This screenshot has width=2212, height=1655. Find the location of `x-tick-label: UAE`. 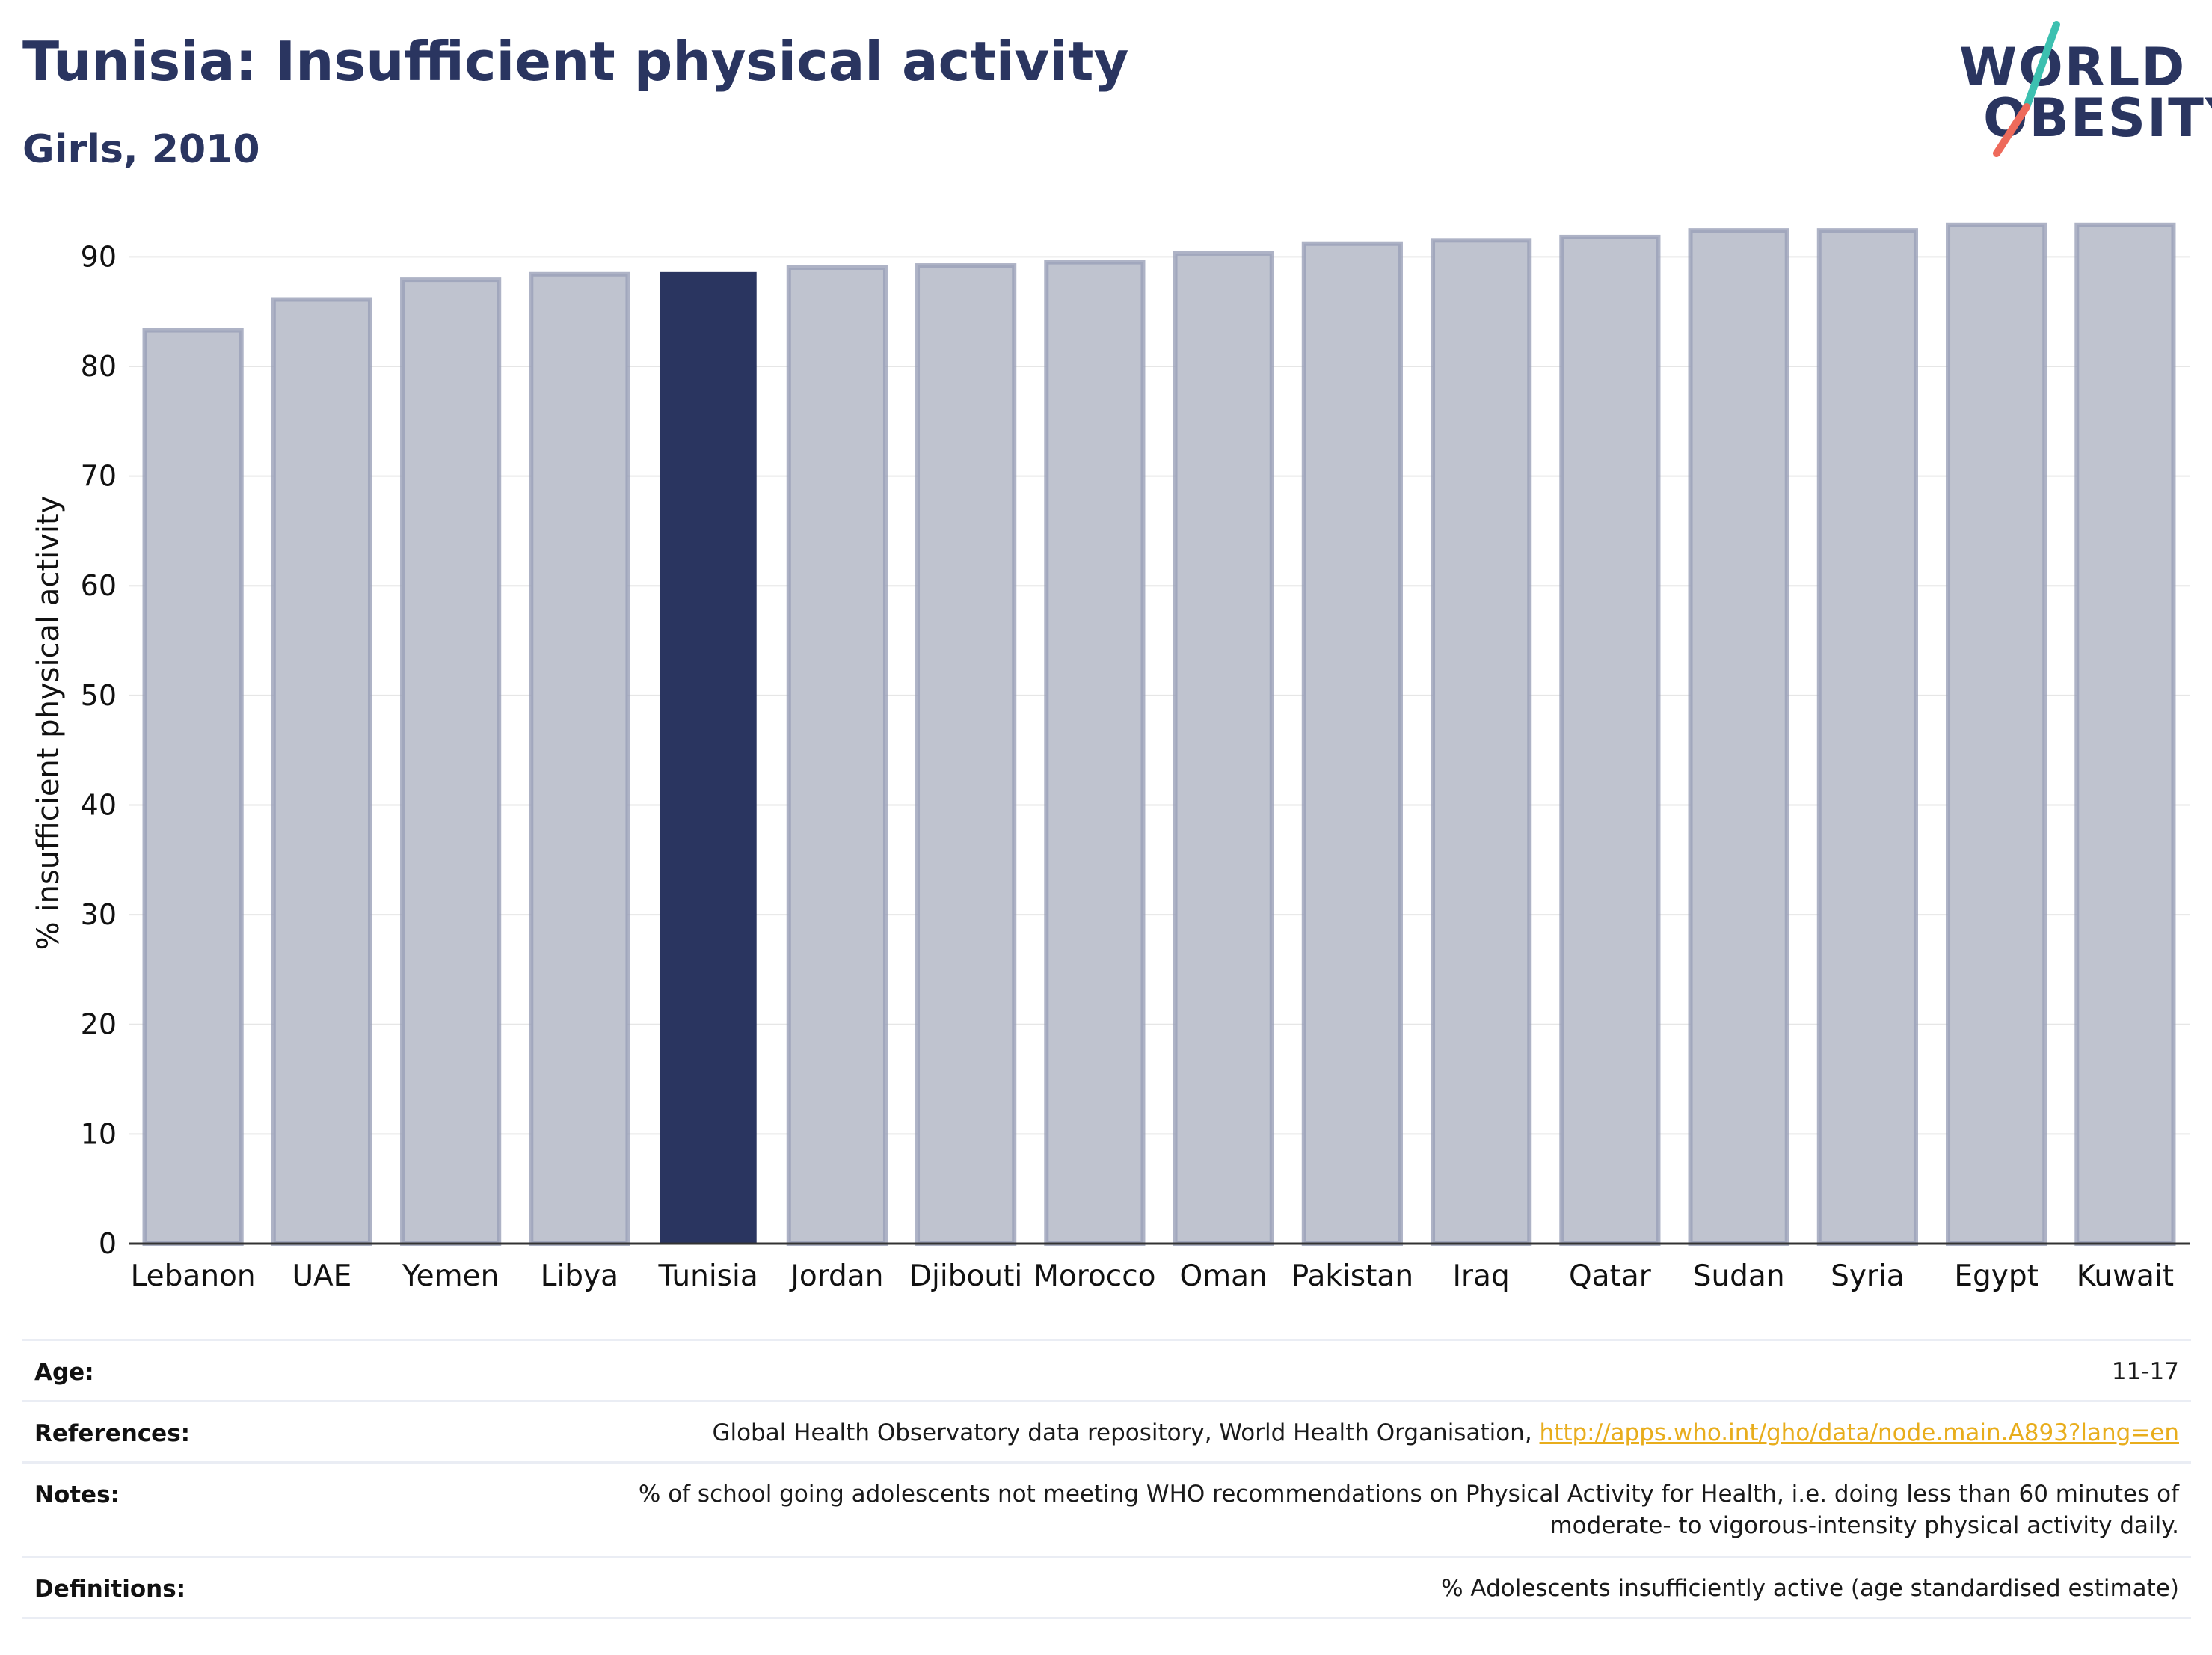

x-tick-label: UAE is located at coordinates (321, 1276).